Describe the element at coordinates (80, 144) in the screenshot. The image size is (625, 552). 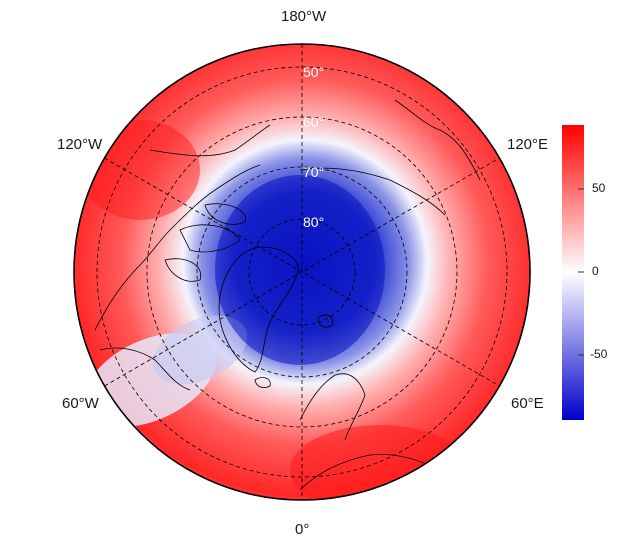
I see `lon-label-120w: 120°W` at that location.